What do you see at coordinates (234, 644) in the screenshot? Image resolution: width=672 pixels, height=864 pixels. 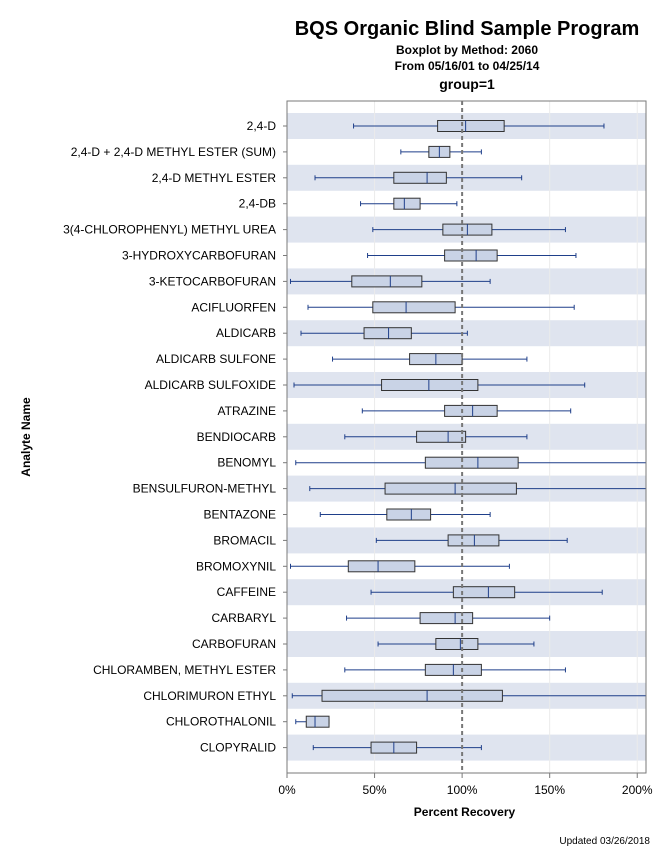 I see `analyte-label: CARBOFURAN` at bounding box center [234, 644].